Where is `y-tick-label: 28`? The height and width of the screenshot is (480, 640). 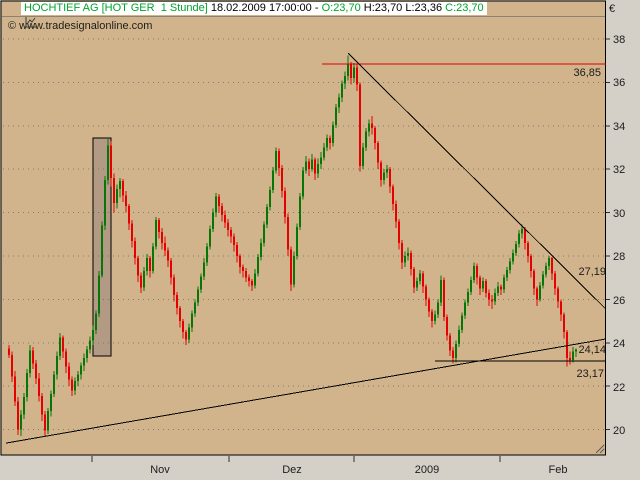
y-tick-label: 28 is located at coordinates (619, 257).